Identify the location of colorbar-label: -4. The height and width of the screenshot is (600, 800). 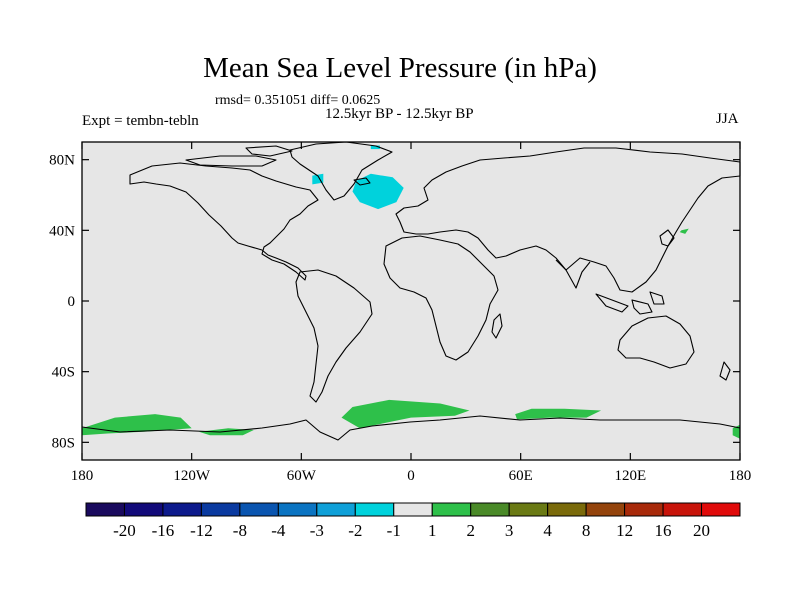
(278, 530).